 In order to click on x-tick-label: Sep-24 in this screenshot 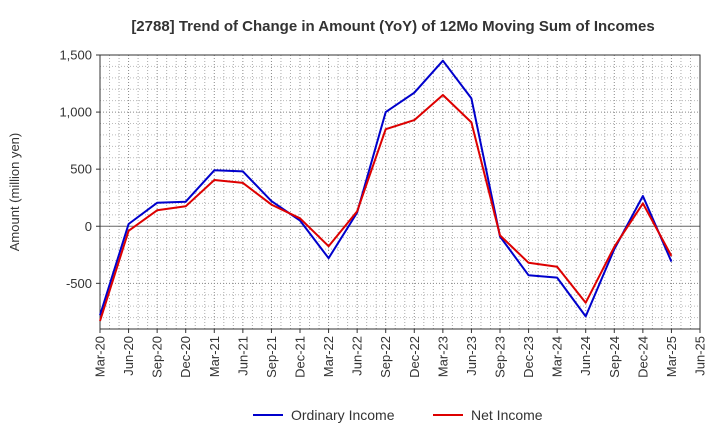, I will do `click(614, 357)`.